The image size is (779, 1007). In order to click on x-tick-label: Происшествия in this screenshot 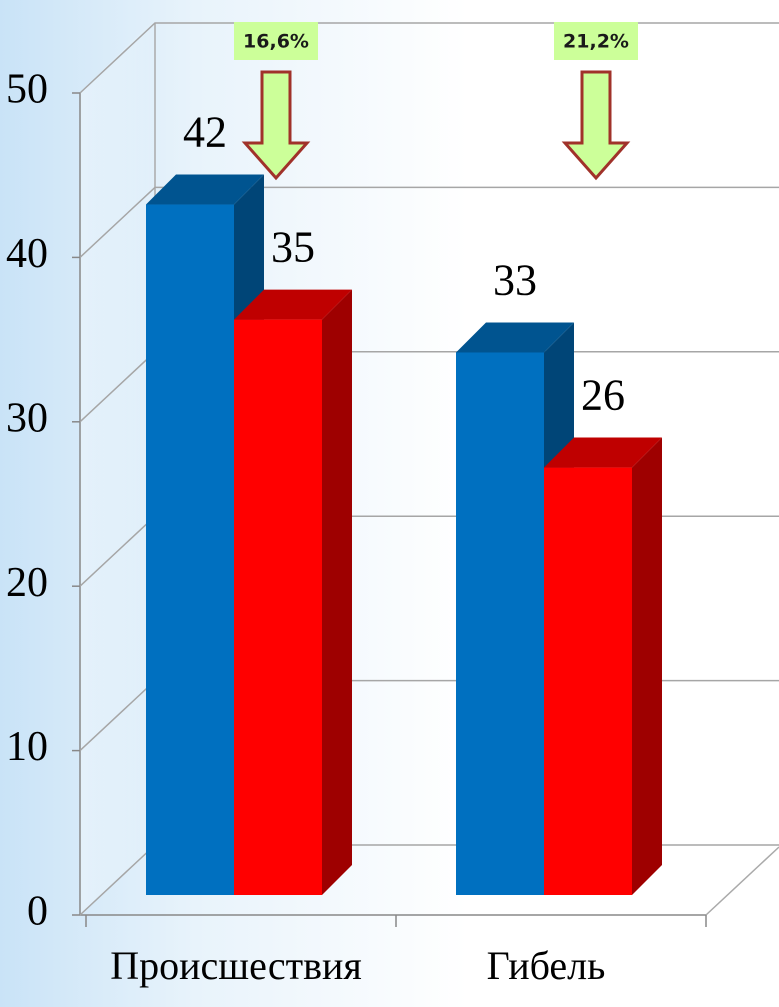, I will do `click(236, 965)`.